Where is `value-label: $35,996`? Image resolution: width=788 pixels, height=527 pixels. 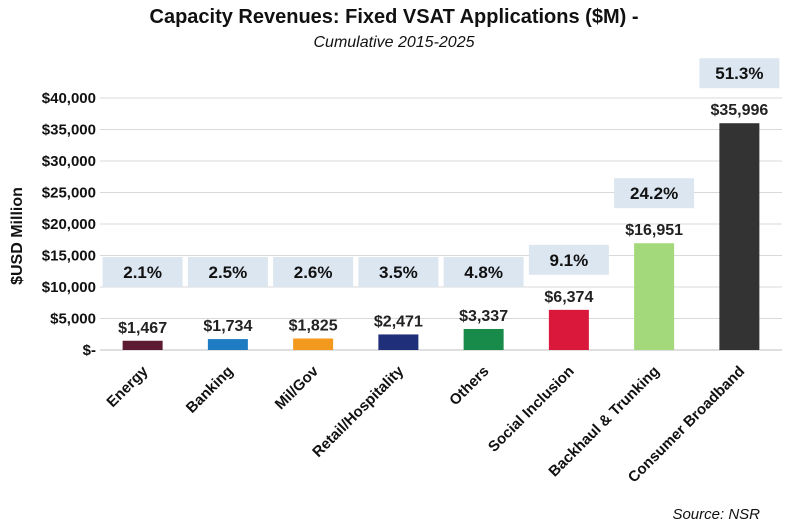
value-label: $35,996 is located at coordinates (739, 110).